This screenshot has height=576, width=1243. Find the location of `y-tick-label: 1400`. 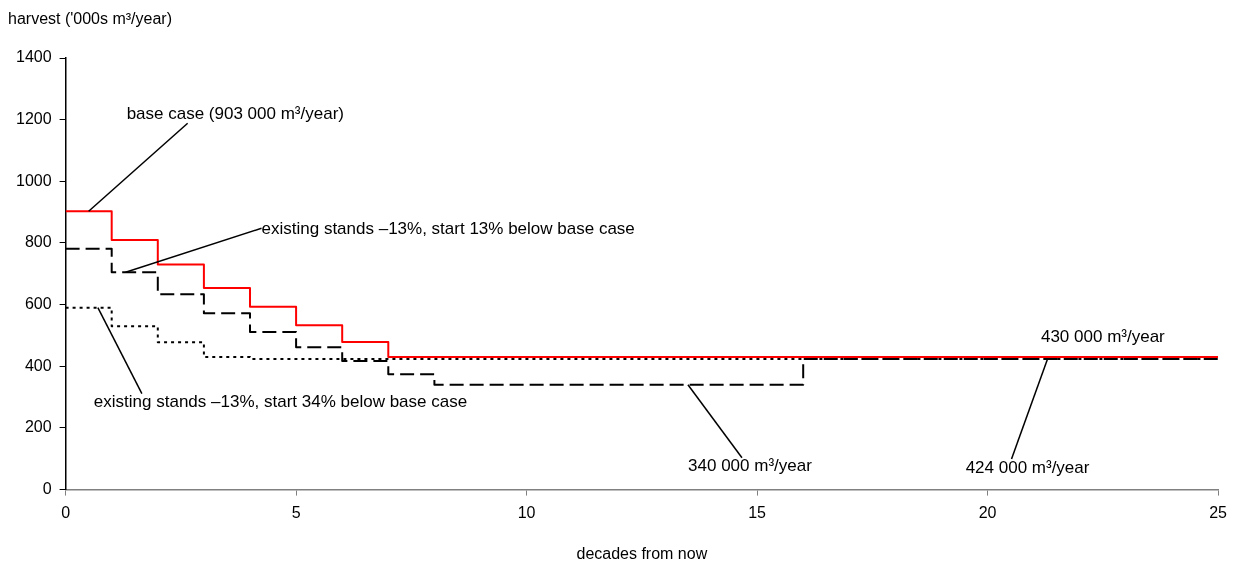

y-tick-label: 1400 is located at coordinates (34, 57).